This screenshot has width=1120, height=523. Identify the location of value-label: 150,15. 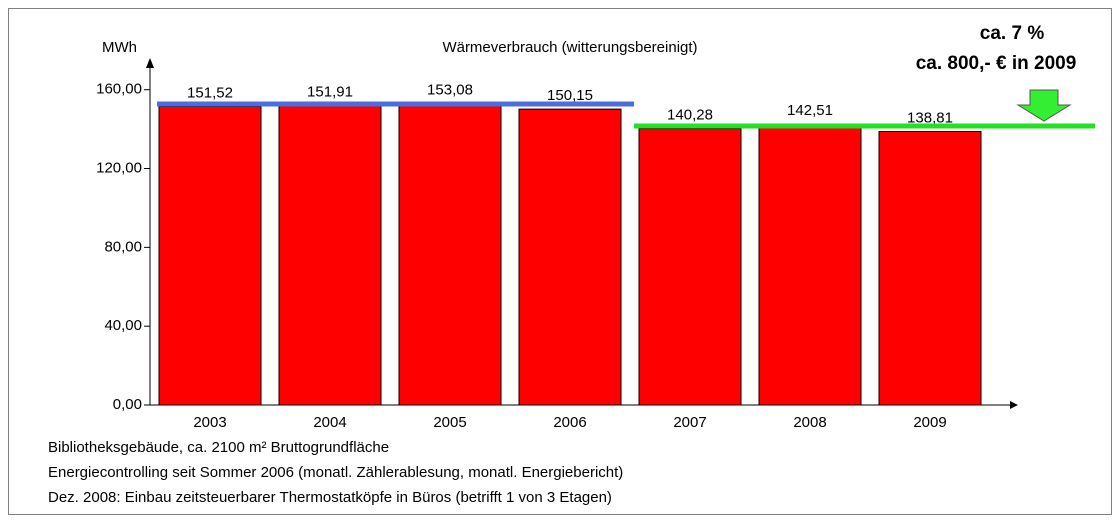
(570, 95).